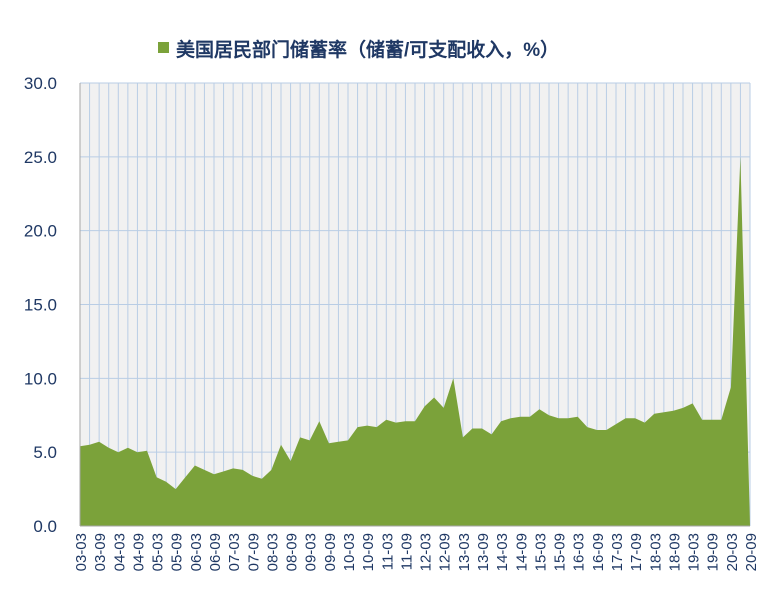 Image resolution: width=783 pixels, height=605 pixels. I want to click on y-tick-label: 25.0, so click(40, 157).